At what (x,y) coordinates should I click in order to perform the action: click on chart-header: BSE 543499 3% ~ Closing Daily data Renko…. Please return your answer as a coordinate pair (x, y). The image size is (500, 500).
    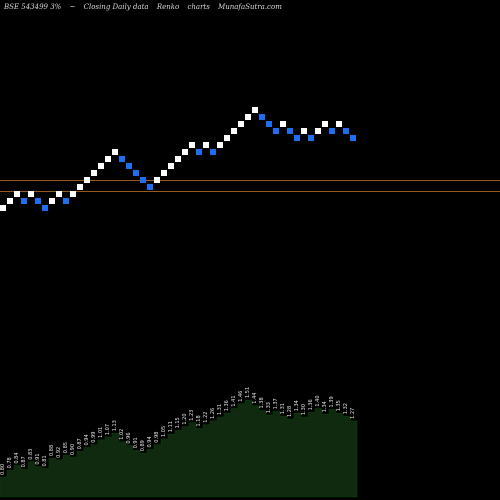
    Looking at the image, I should click on (146, 7).